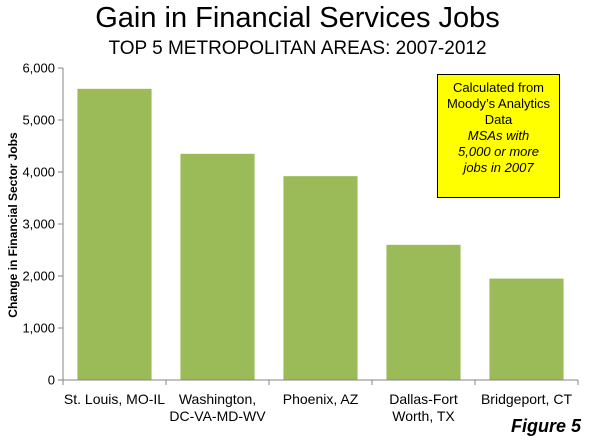 This screenshot has width=595, height=443. I want to click on y-tick-label: 0, so click(51, 380).